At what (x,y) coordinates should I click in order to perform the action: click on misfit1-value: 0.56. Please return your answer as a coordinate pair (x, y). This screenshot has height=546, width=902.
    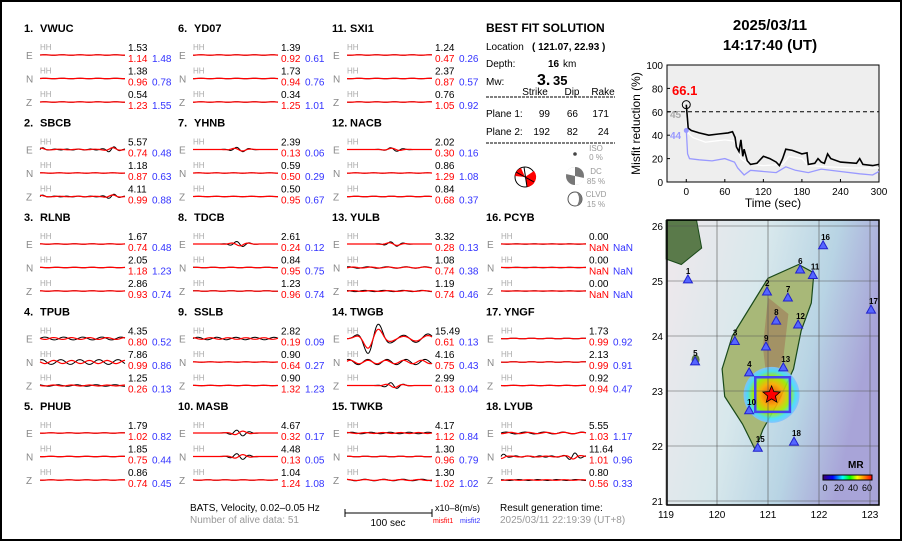
    Looking at the image, I should click on (599, 484).